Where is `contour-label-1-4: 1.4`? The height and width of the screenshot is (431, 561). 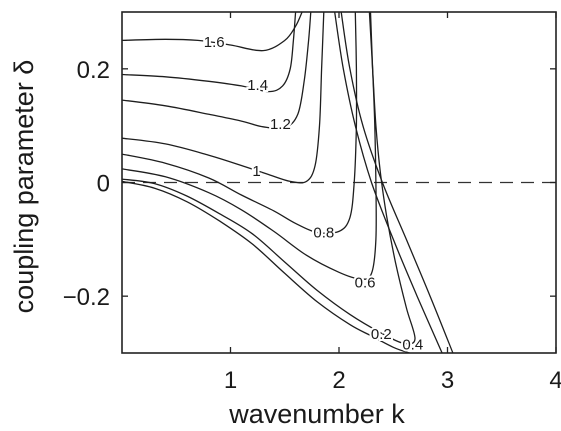 contour-label-1-4: 1.4 is located at coordinates (257, 85).